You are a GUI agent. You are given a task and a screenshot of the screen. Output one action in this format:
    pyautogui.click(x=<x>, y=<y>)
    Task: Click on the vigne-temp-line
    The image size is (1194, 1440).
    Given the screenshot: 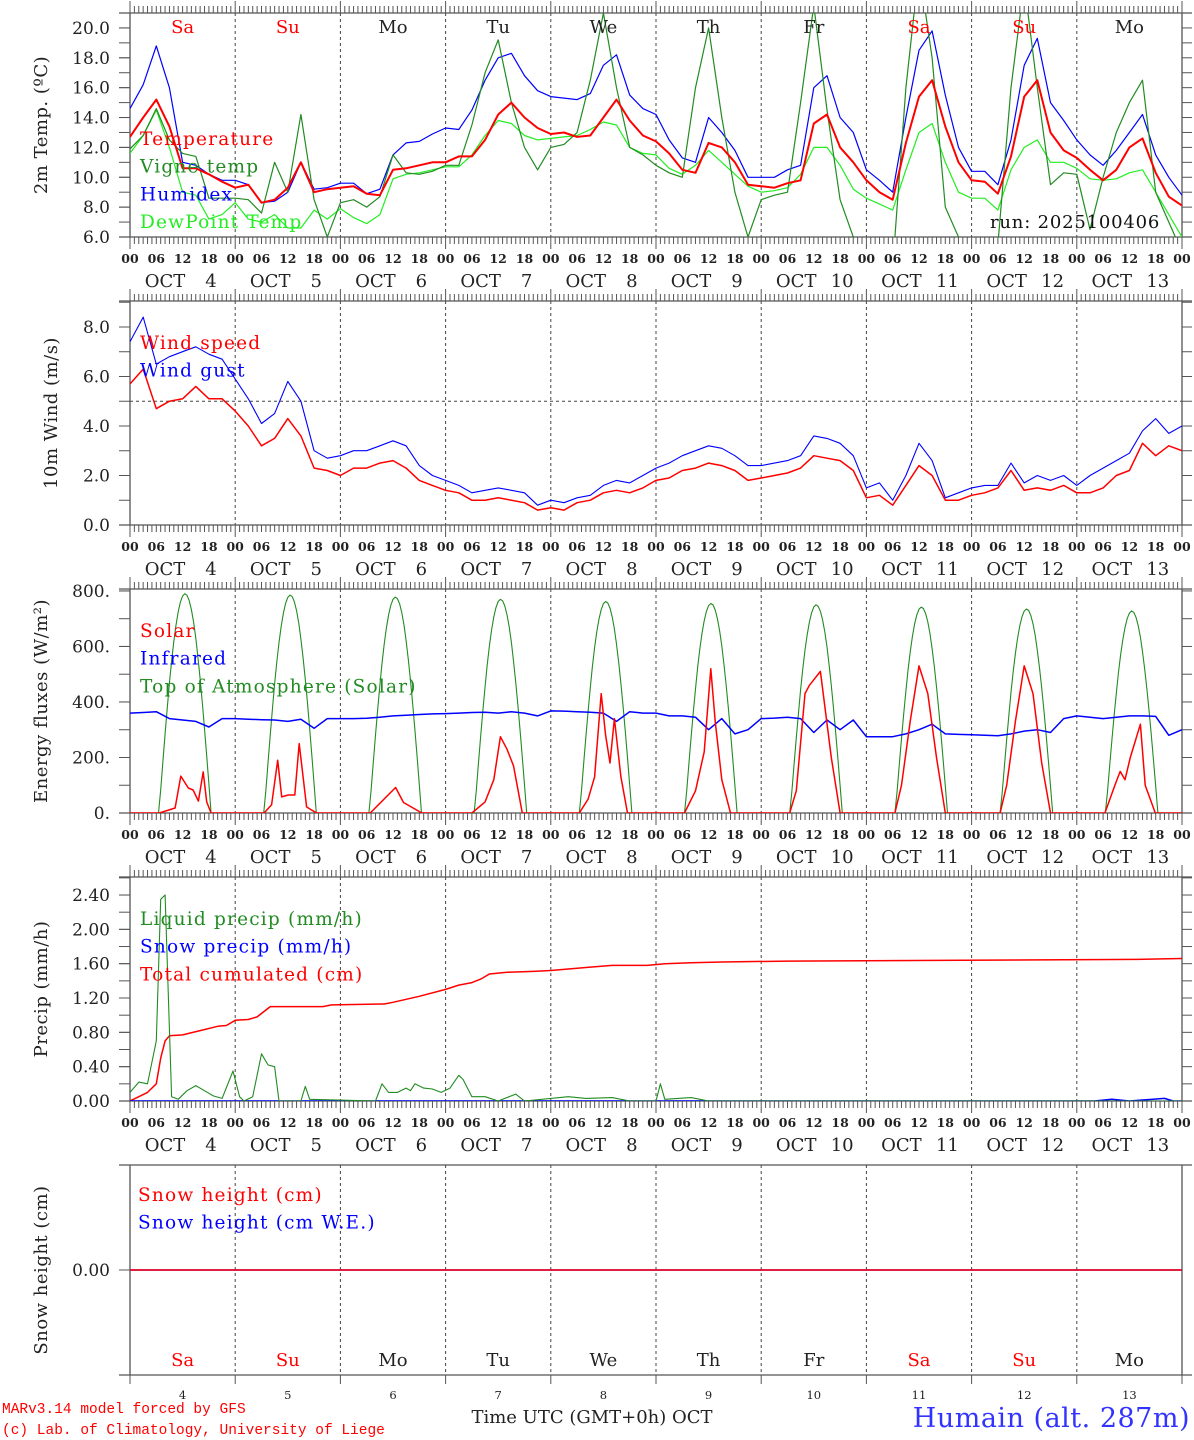 What is the action you would take?
    pyautogui.click(x=653, y=125)
    